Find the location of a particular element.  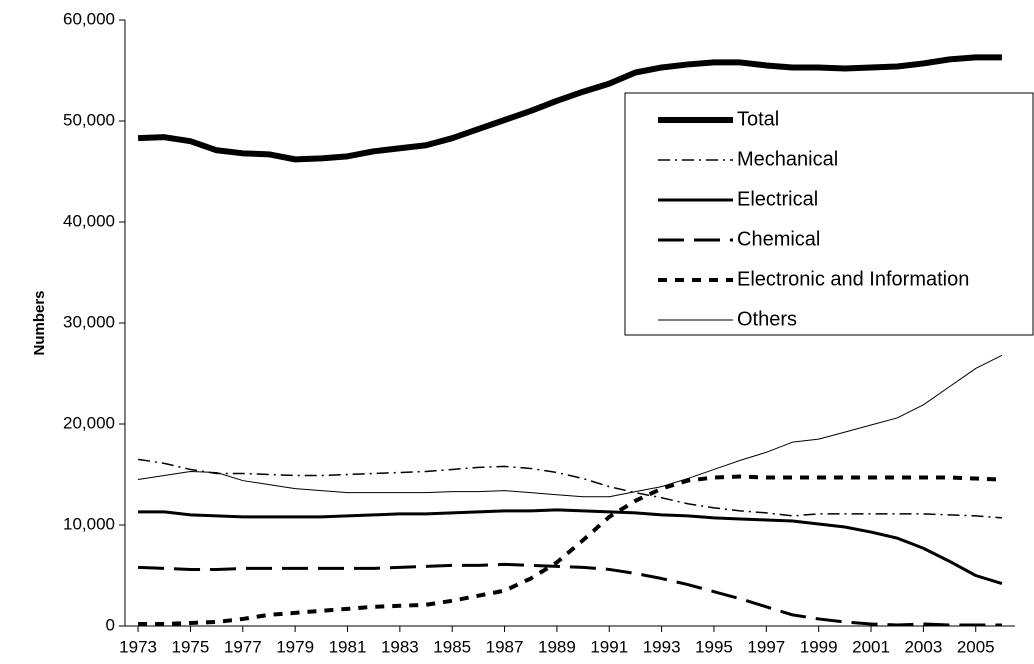

legend-box is located at coordinates (829, 214).